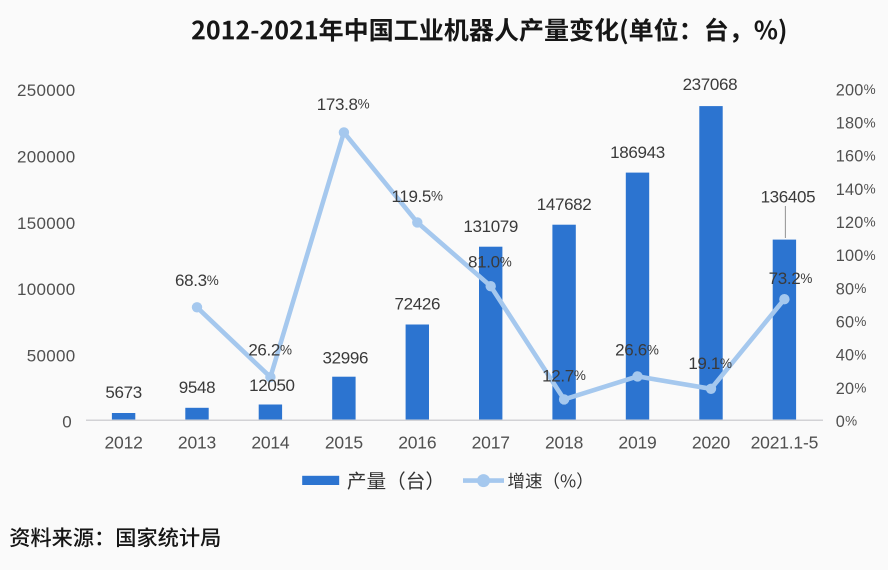 The width and height of the screenshot is (888, 570). I want to click on svg-text: 173.8%, so click(343, 104).